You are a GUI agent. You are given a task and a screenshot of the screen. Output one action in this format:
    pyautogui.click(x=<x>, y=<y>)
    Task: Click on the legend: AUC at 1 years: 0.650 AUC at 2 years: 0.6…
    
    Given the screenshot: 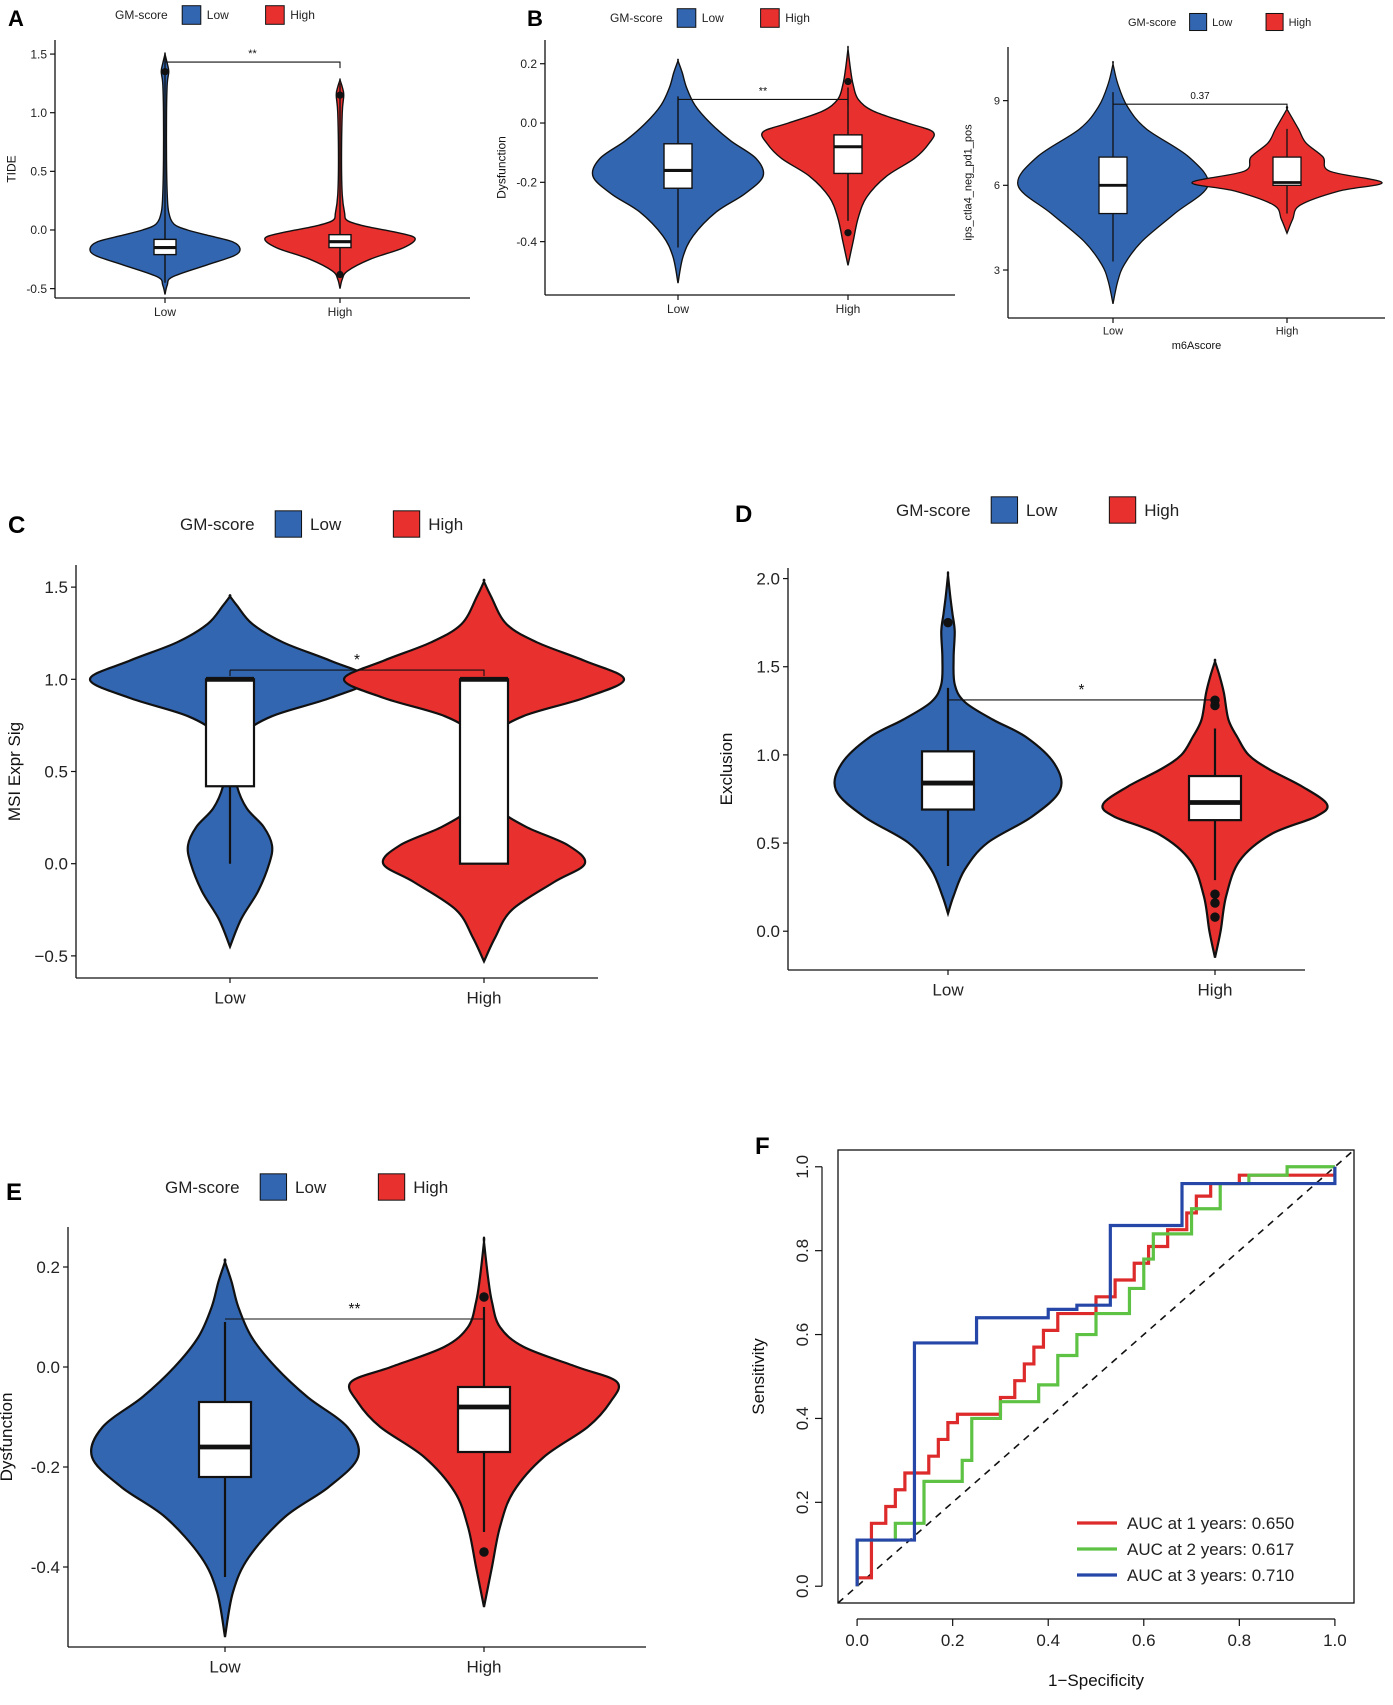 What is the action you would take?
    pyautogui.click(x=1210, y=1552)
    